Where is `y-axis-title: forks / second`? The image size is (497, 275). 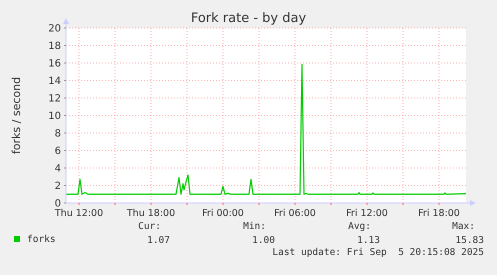
y-axis-title: forks / second is located at coordinates (16, 115).